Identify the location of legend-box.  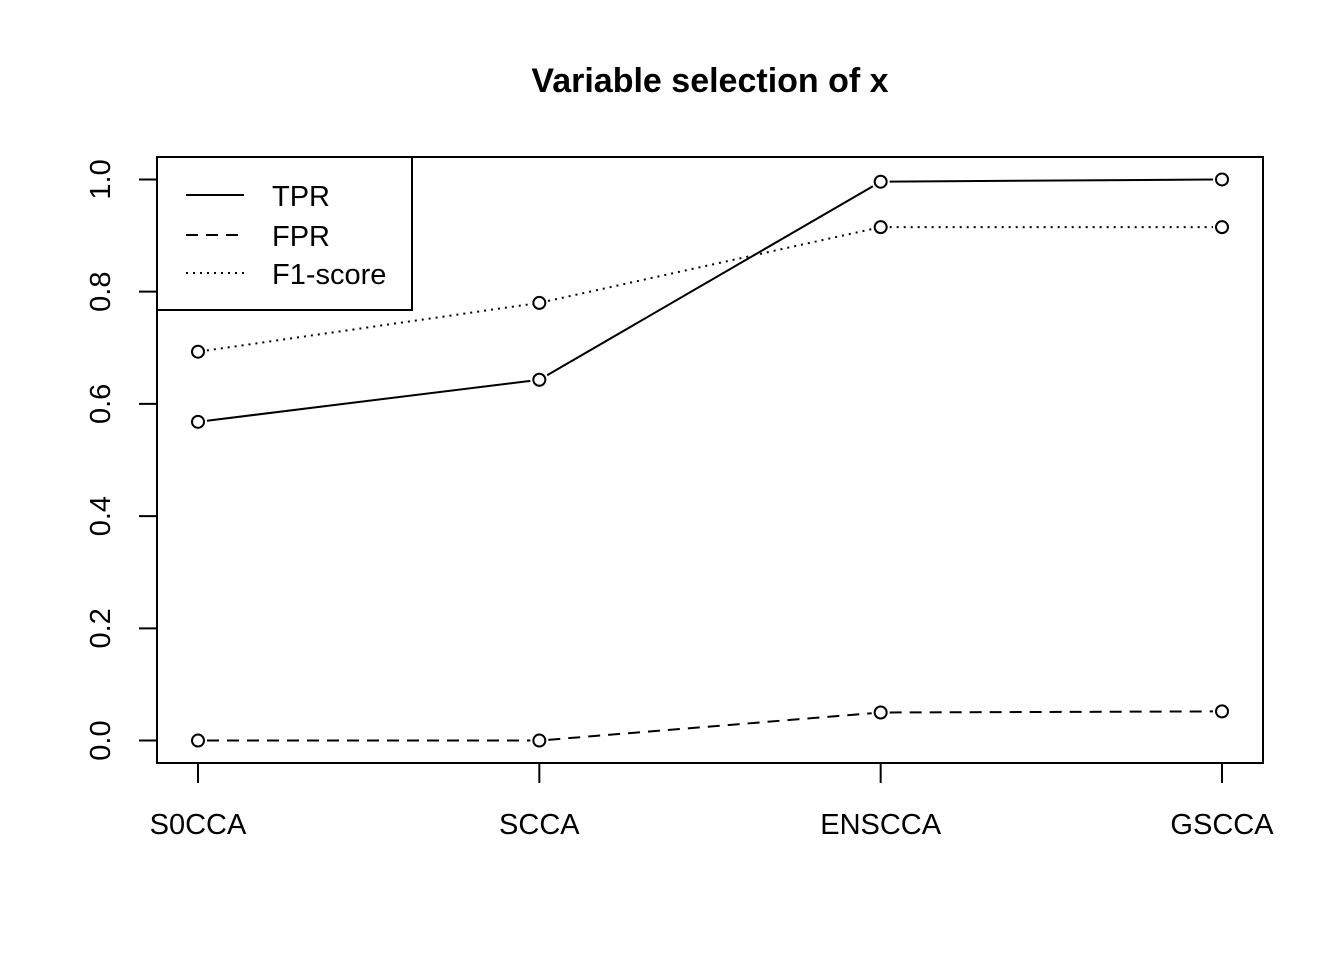
(284, 233).